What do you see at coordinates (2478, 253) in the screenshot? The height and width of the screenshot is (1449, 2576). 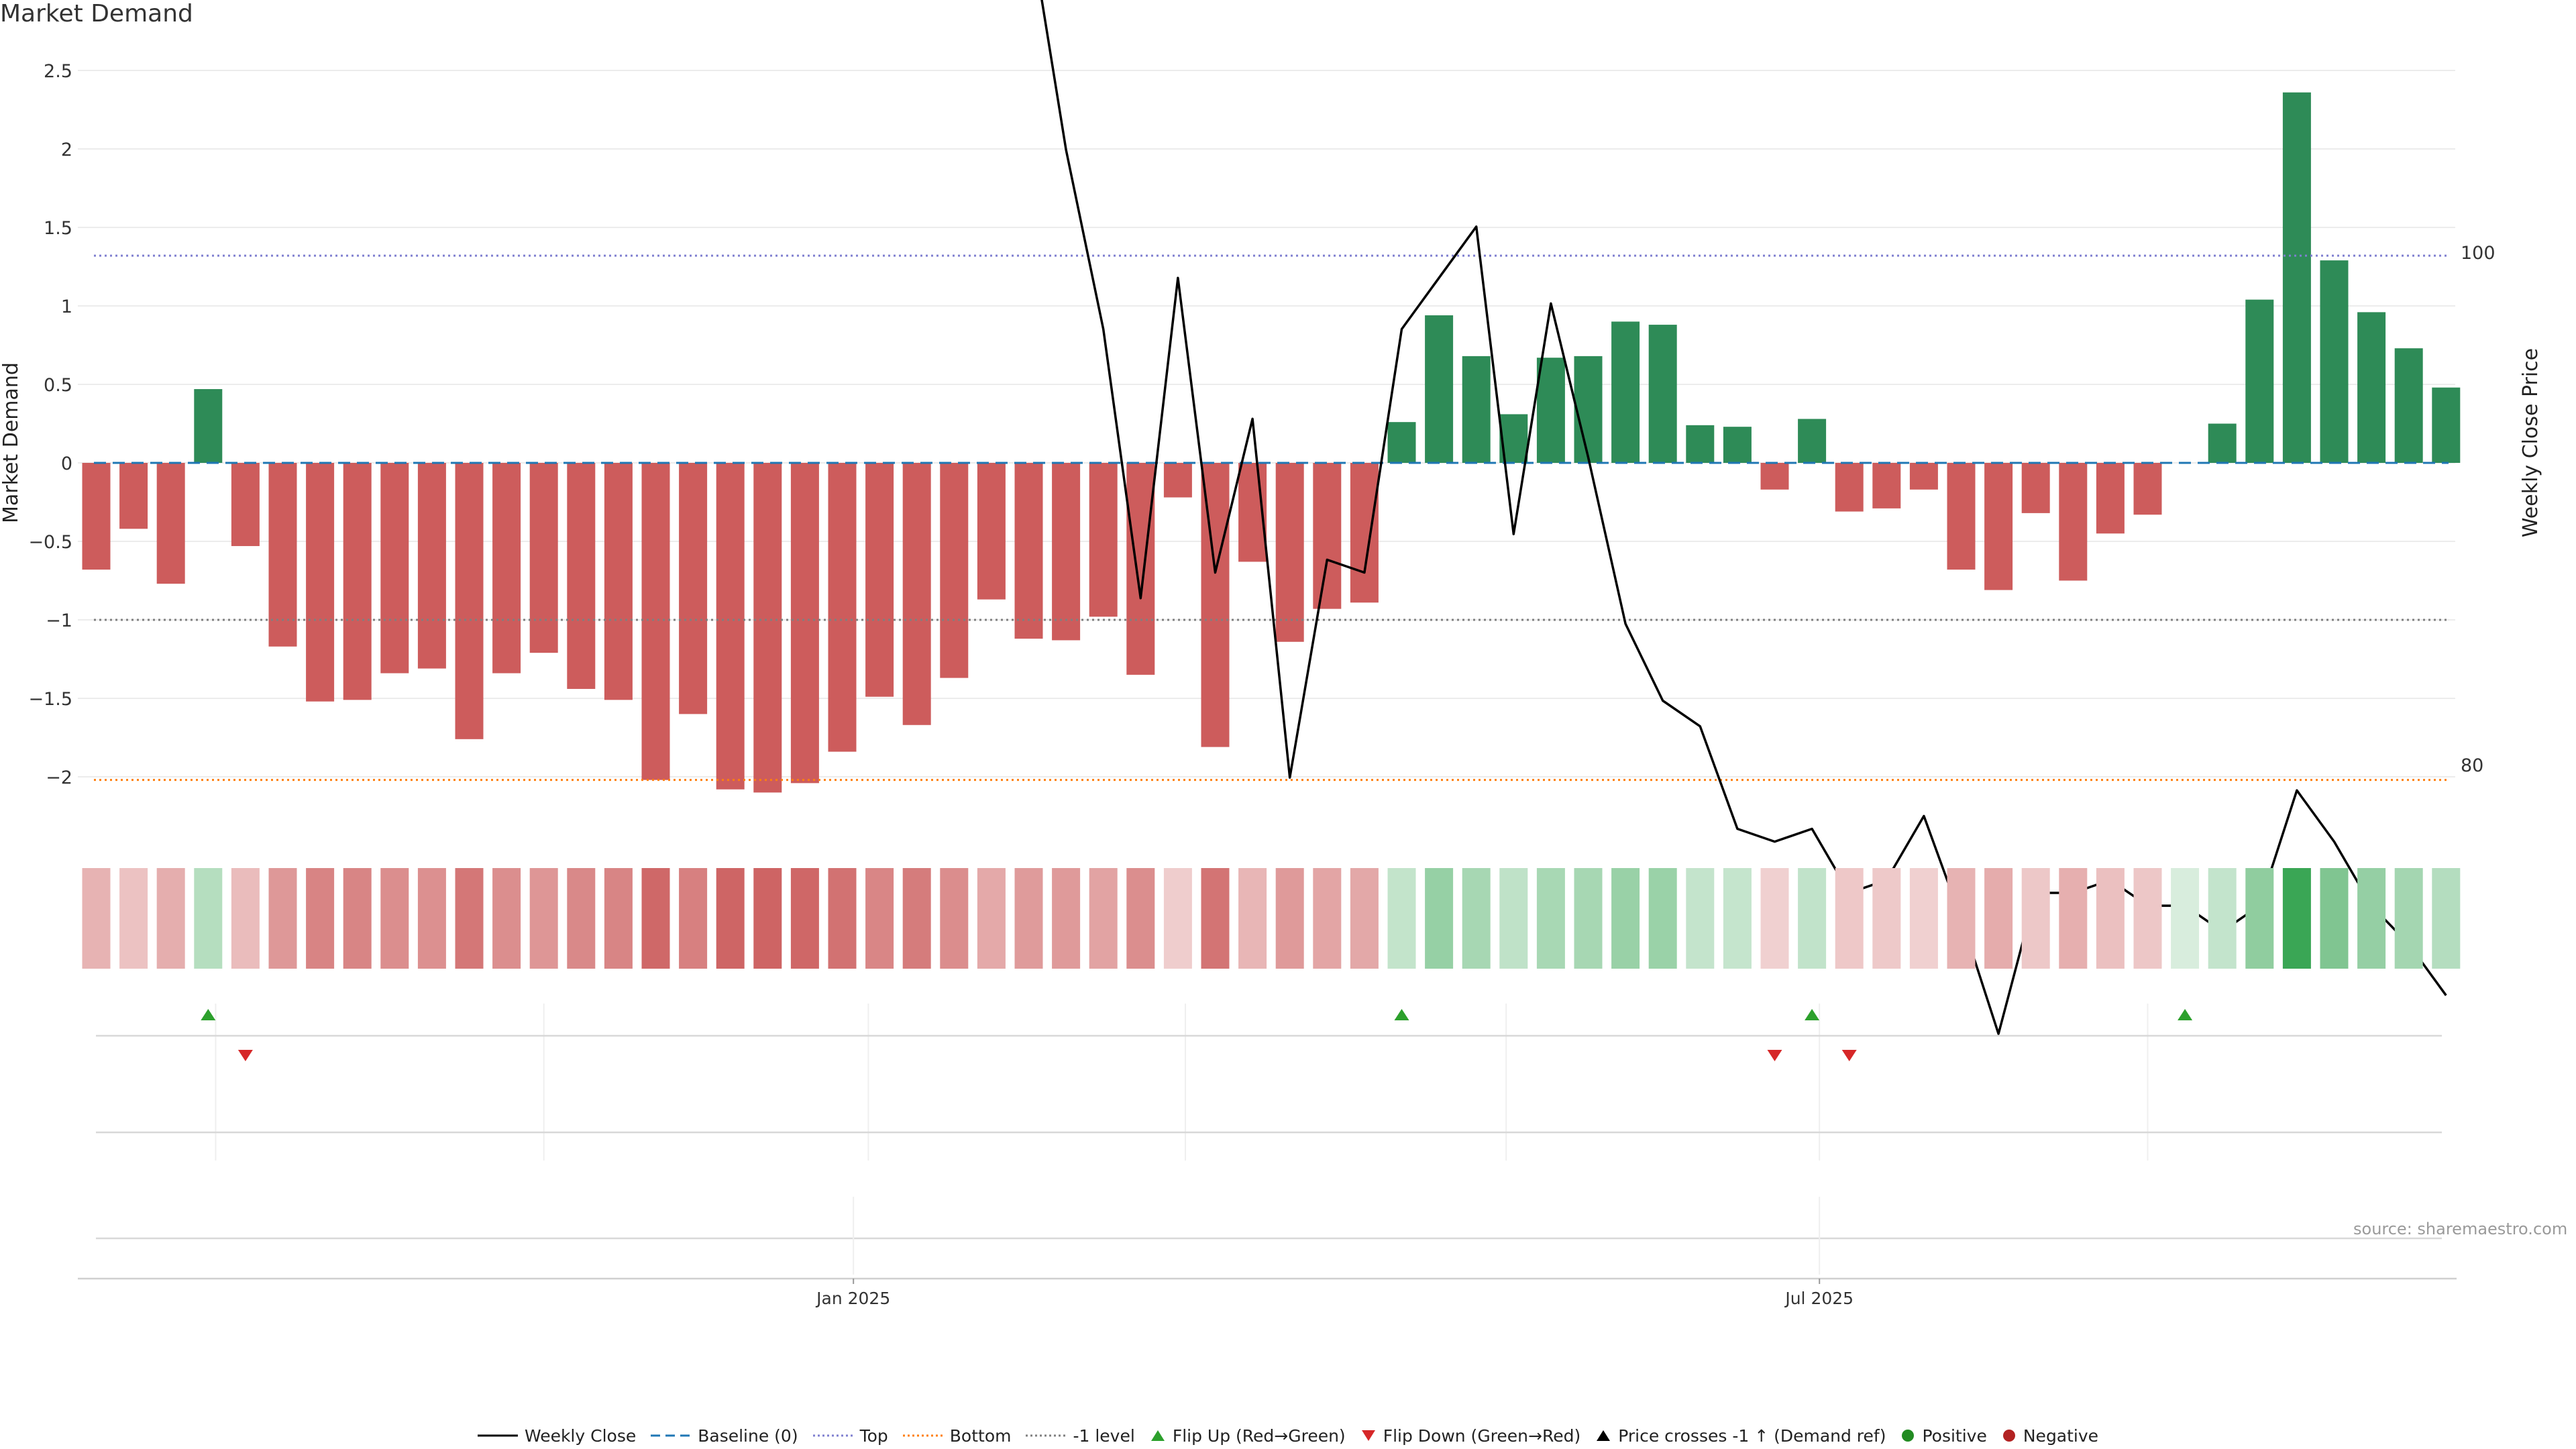 I see `right-tick-label: 100` at bounding box center [2478, 253].